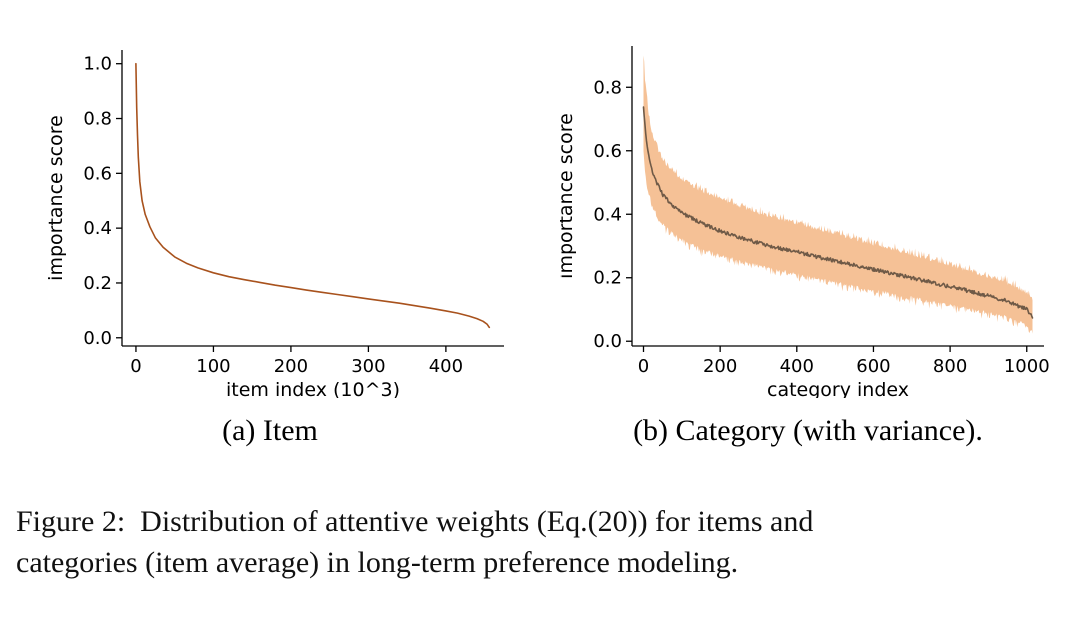 Image resolution: width=1080 pixels, height=621 pixels. What do you see at coordinates (213, 366) in the screenshot?
I see `x-tick-label: 100` at bounding box center [213, 366].